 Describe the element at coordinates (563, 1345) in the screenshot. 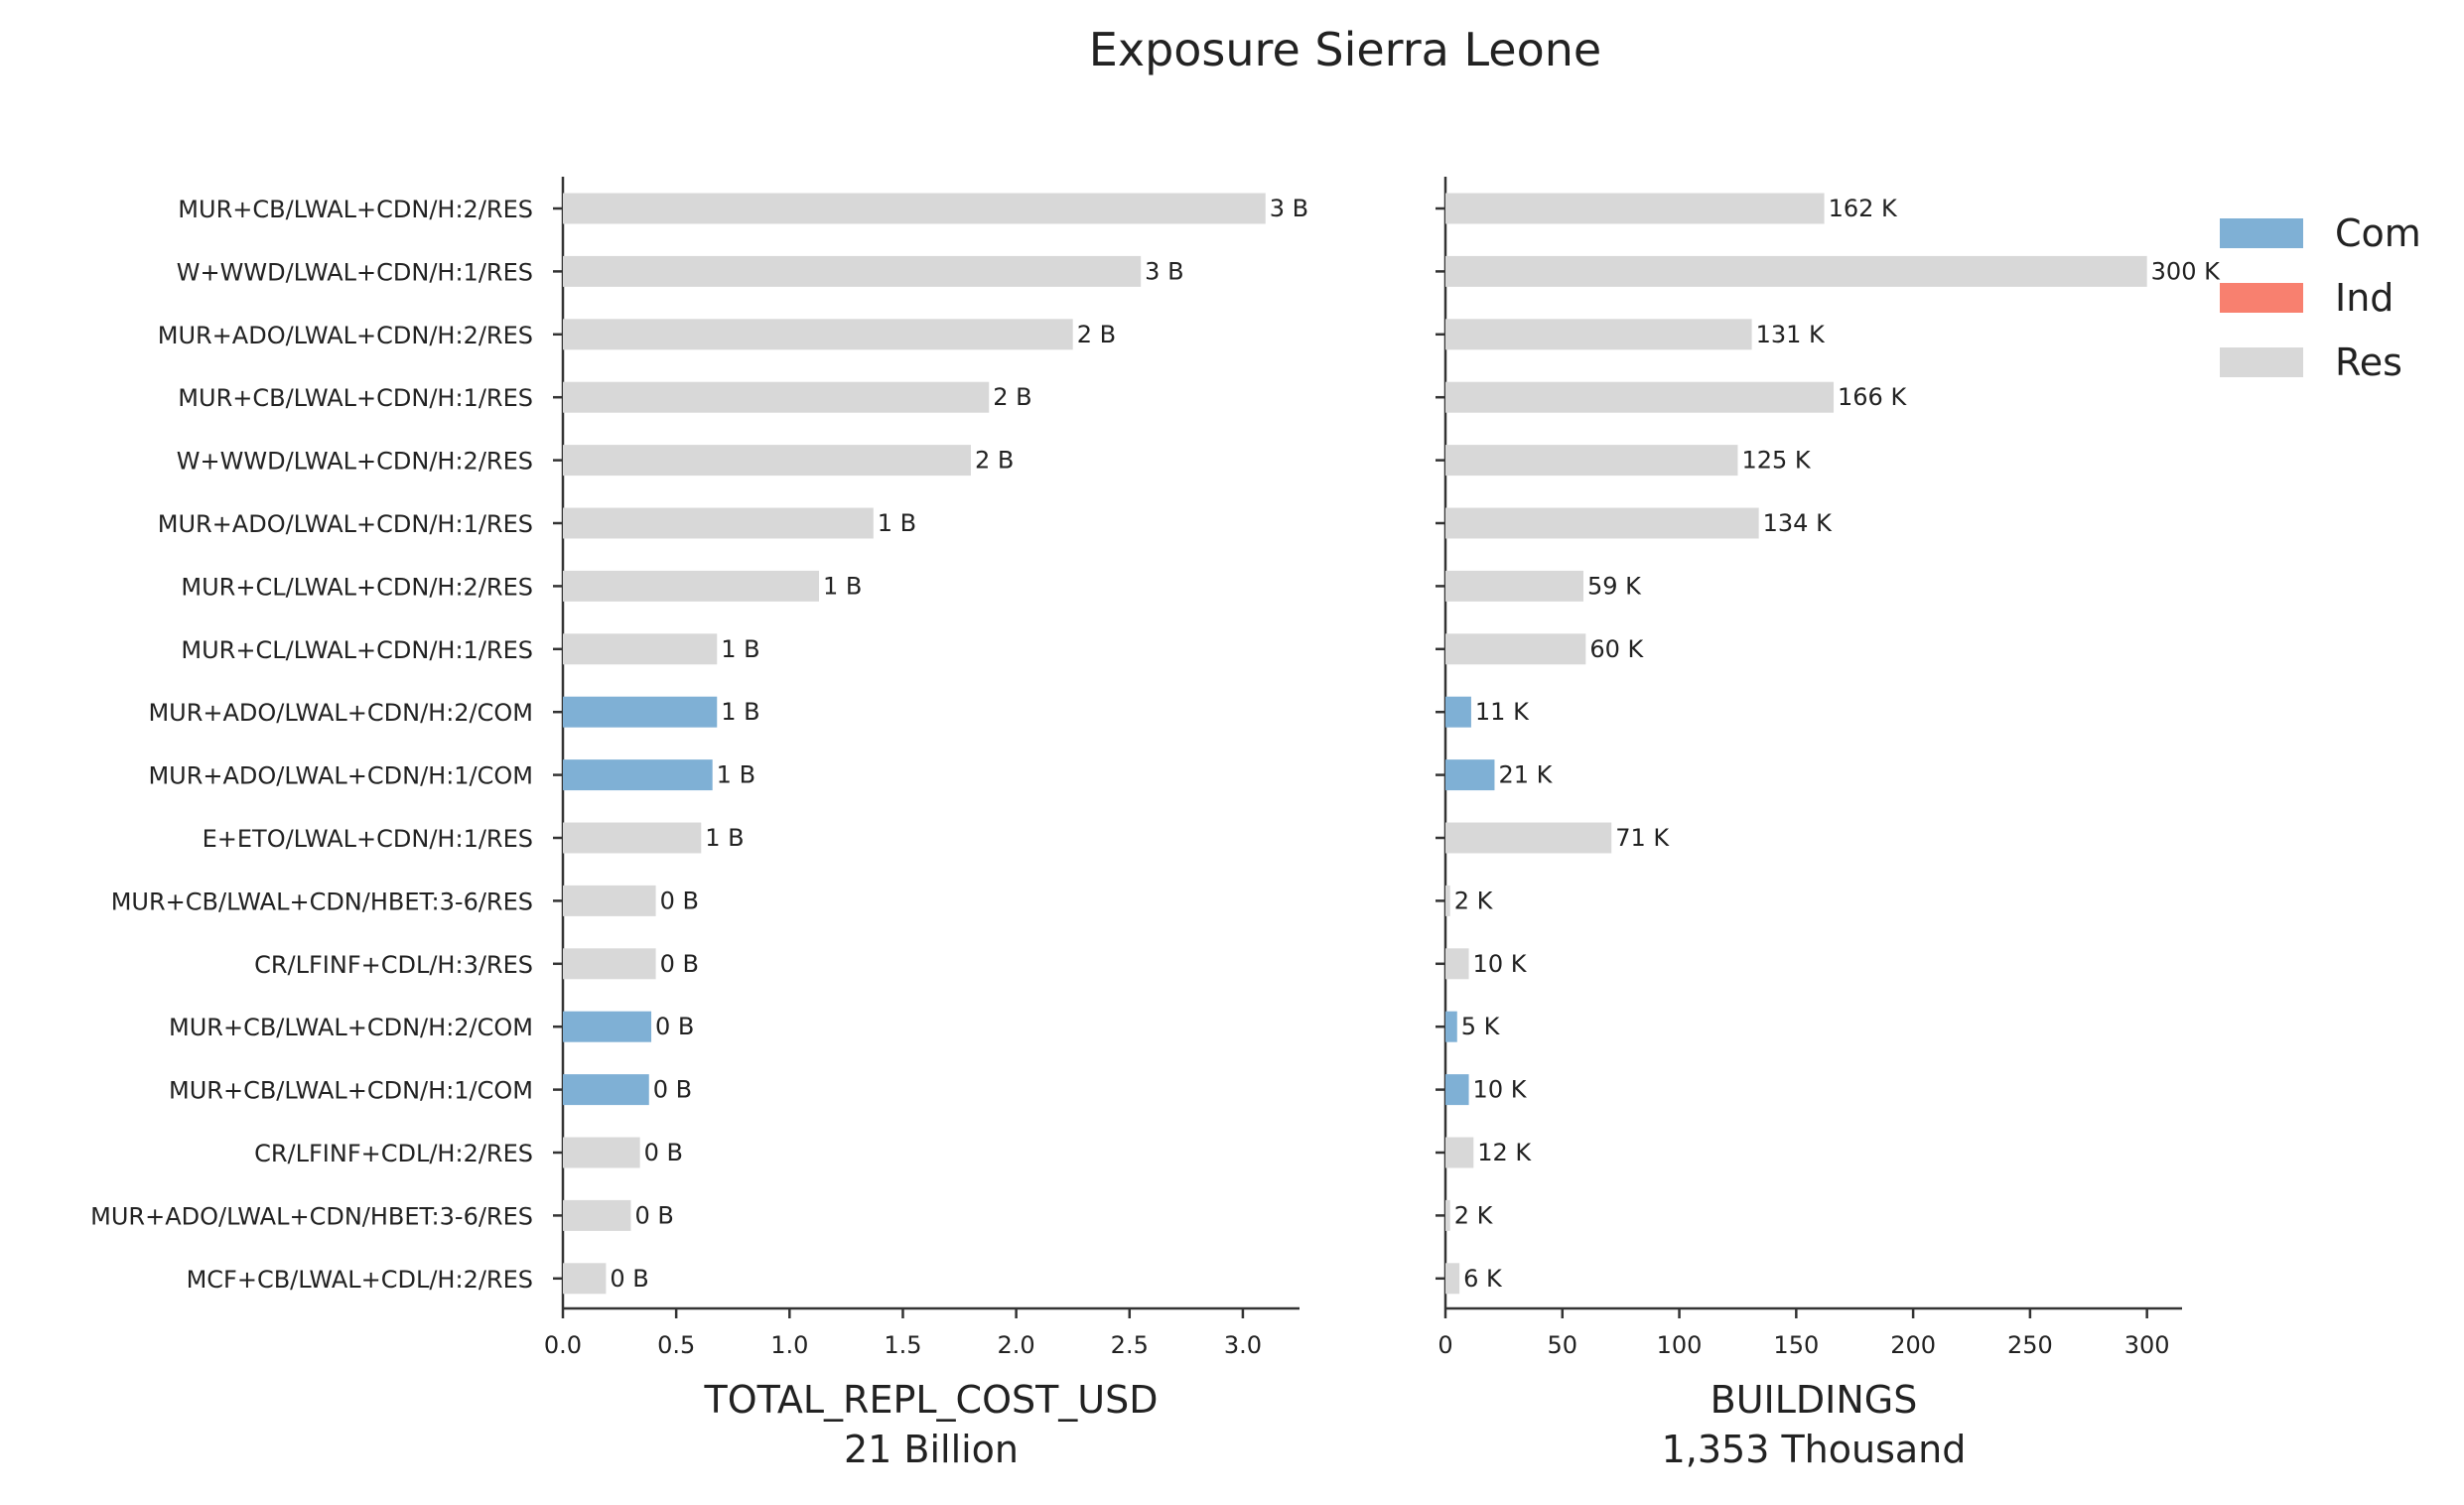

I see `x-tick-label: 0.0` at that location.